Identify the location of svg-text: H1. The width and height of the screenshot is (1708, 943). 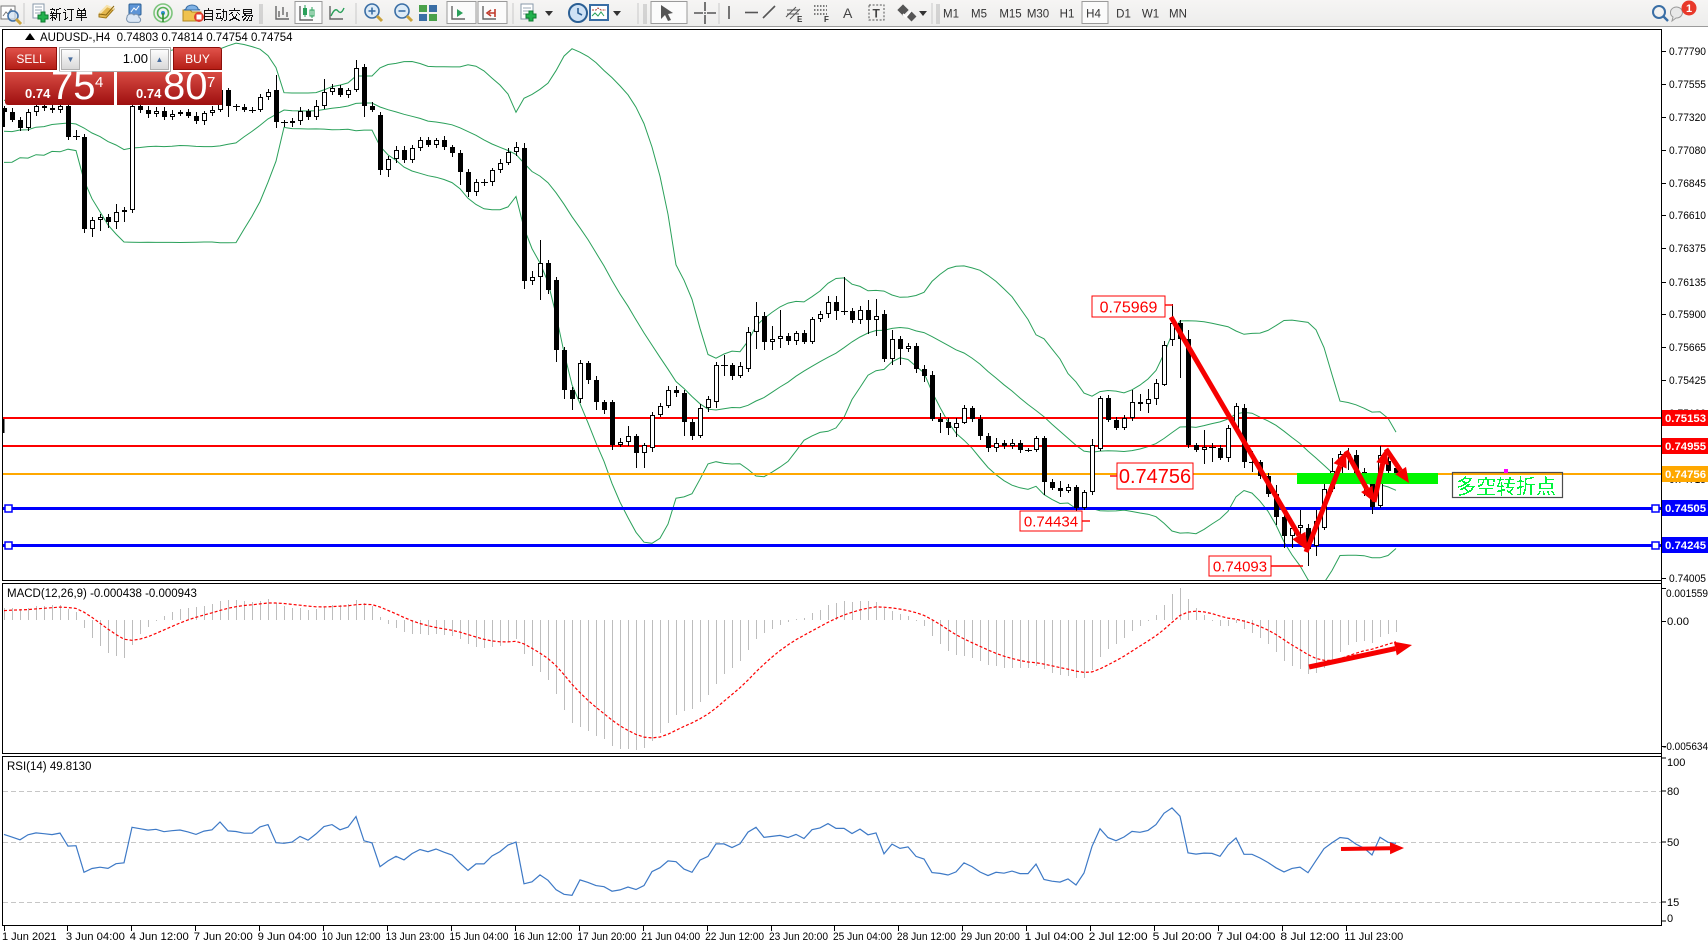
(1067, 15).